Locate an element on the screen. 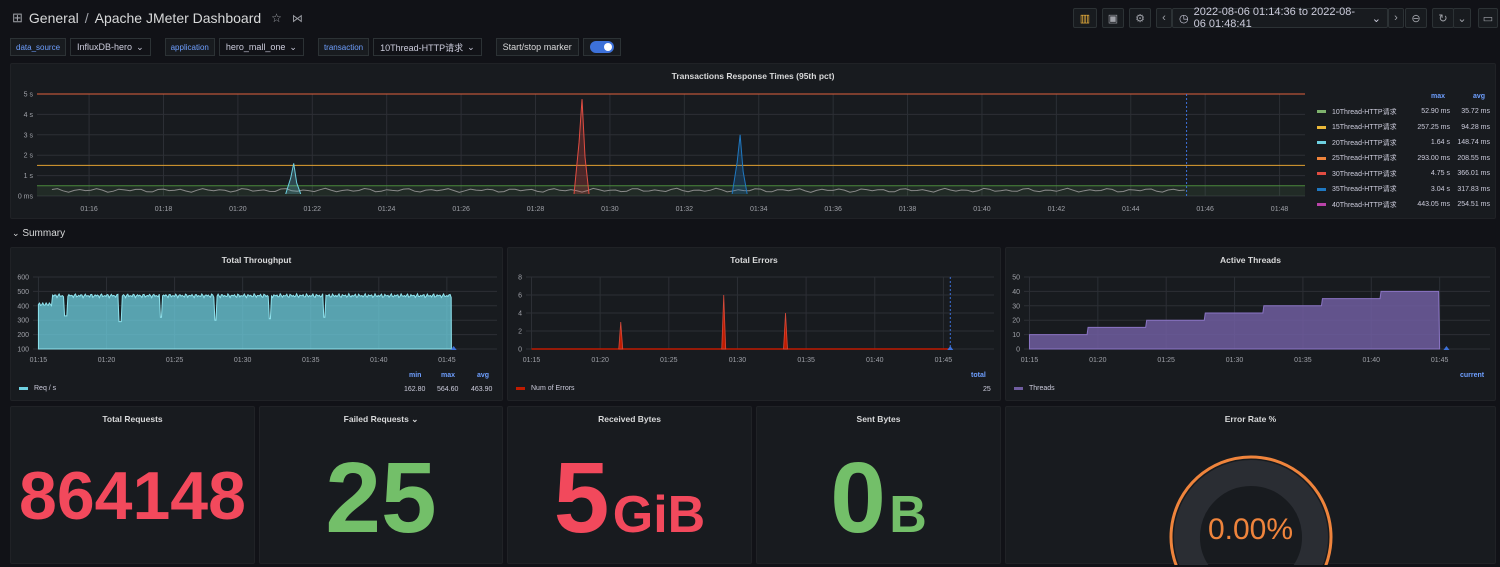  legend-item: Threads is located at coordinates (1034, 388).